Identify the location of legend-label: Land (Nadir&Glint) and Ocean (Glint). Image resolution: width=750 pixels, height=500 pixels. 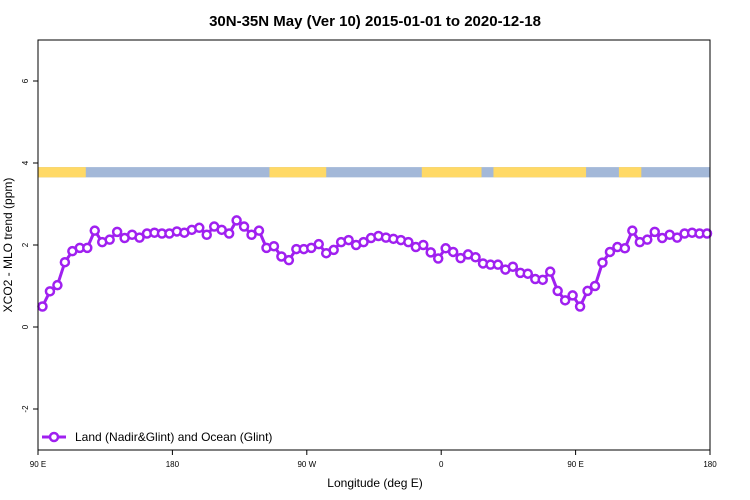
(173, 437).